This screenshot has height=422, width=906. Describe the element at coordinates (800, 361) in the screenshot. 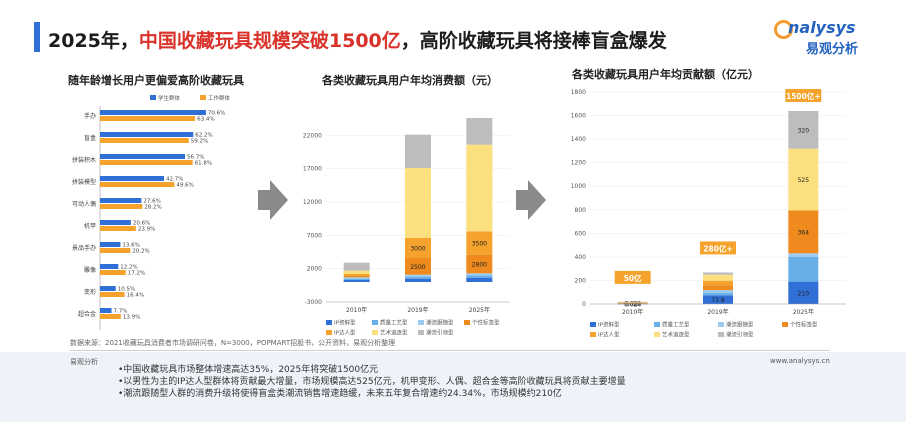

I see `footer-url: www.analysys.cn` at that location.